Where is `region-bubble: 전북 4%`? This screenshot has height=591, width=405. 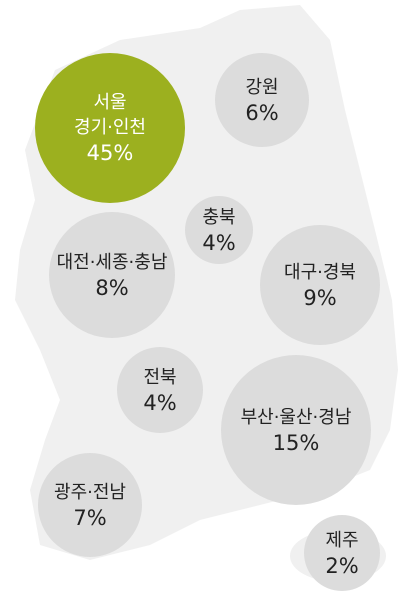
region-bubble: 전북 4% is located at coordinates (160, 390).